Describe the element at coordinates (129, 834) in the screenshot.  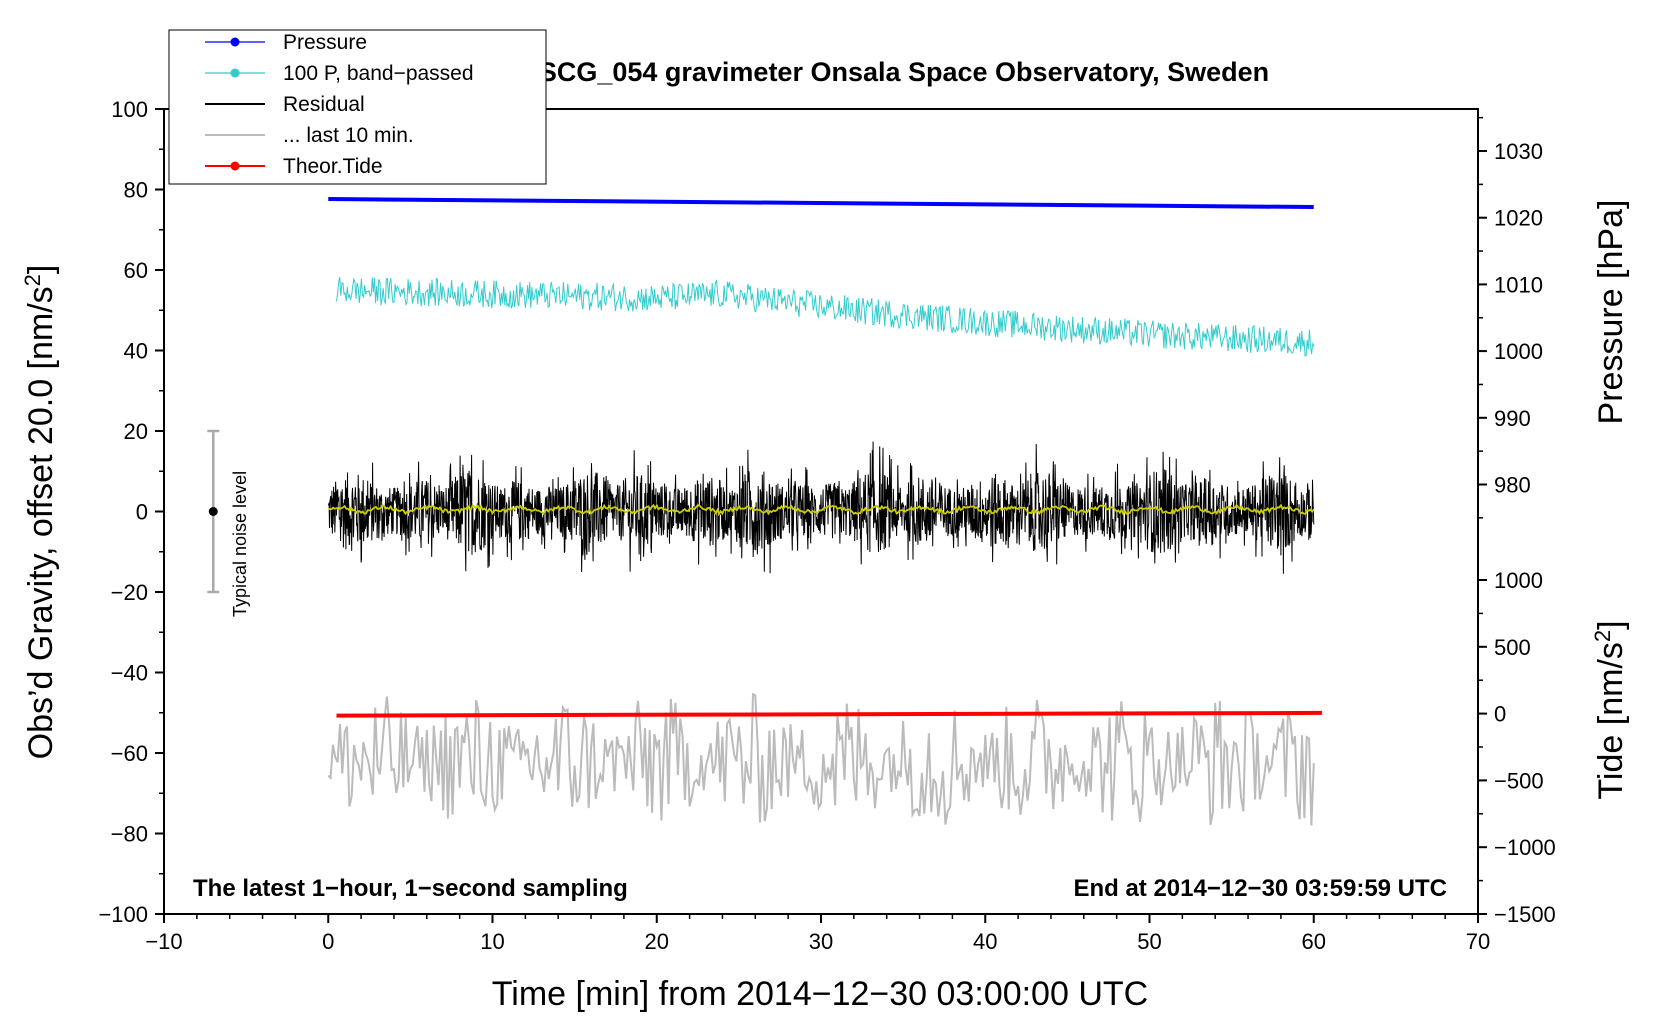
I see `y-tick-label: −80` at that location.